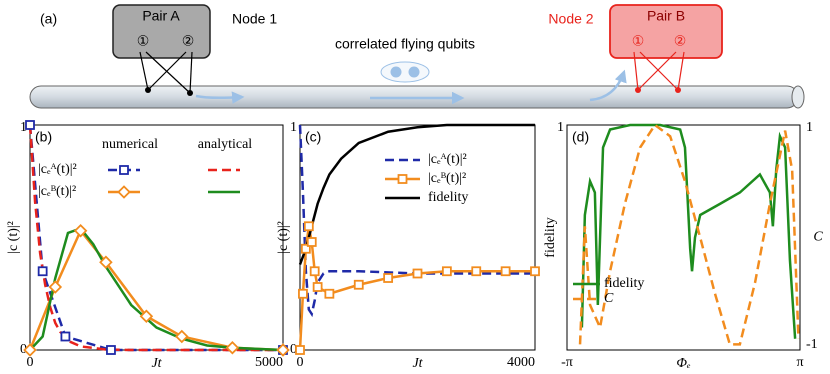 This screenshot has height=374, width=830. Describe the element at coordinates (550, 237) in the screenshot. I see `y-axis-label: fidelity` at that location.